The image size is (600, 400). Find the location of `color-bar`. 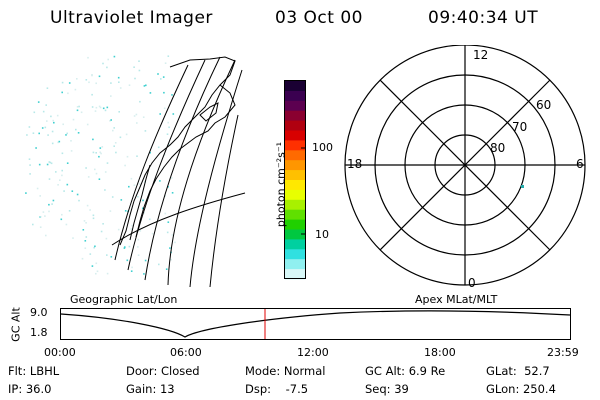

color-bar is located at coordinates (295, 180).